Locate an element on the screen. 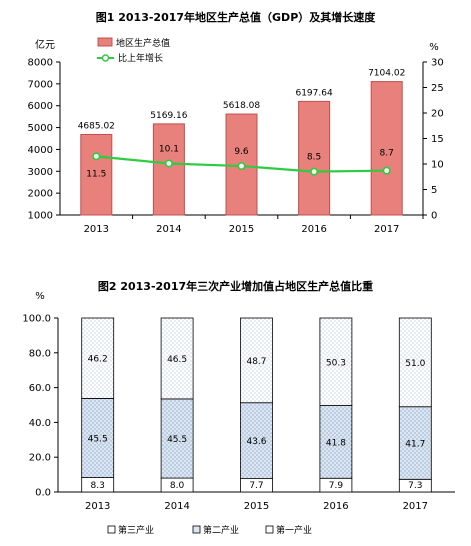 This screenshot has height=546, width=471. growth-label: 8.5 is located at coordinates (314, 158).